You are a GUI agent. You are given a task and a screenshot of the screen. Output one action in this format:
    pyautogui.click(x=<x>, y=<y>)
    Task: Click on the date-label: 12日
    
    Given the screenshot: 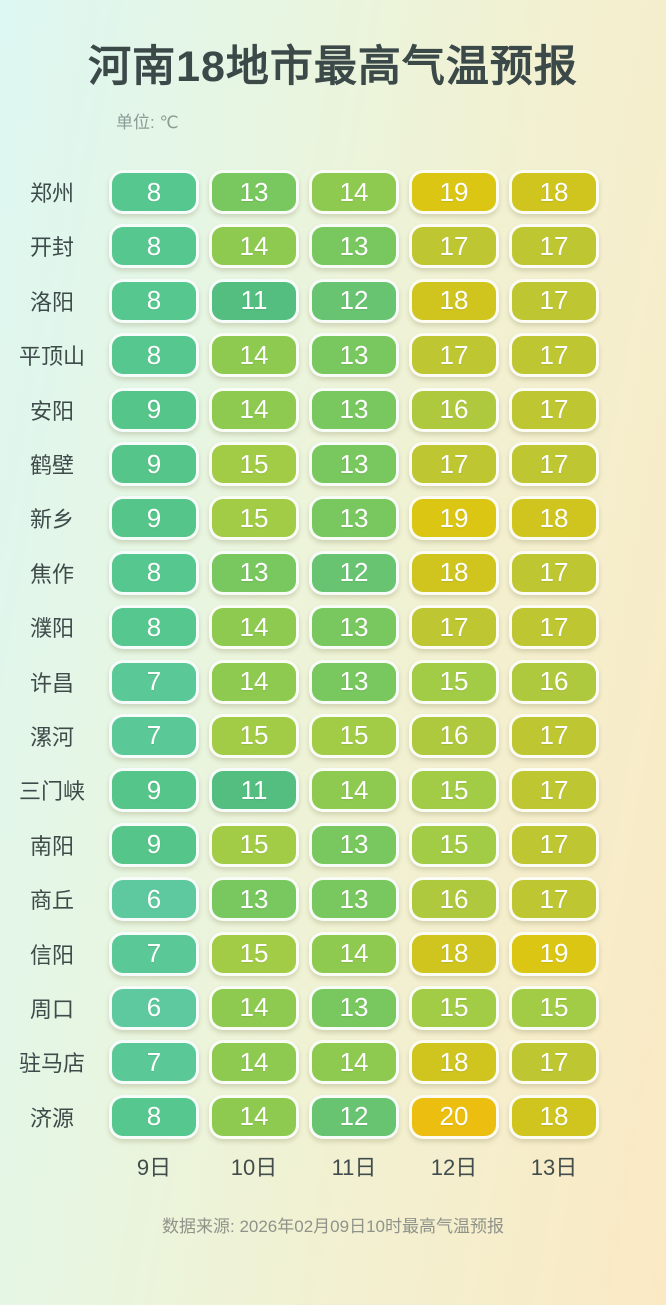 What is the action you would take?
    pyautogui.click(x=454, y=1167)
    